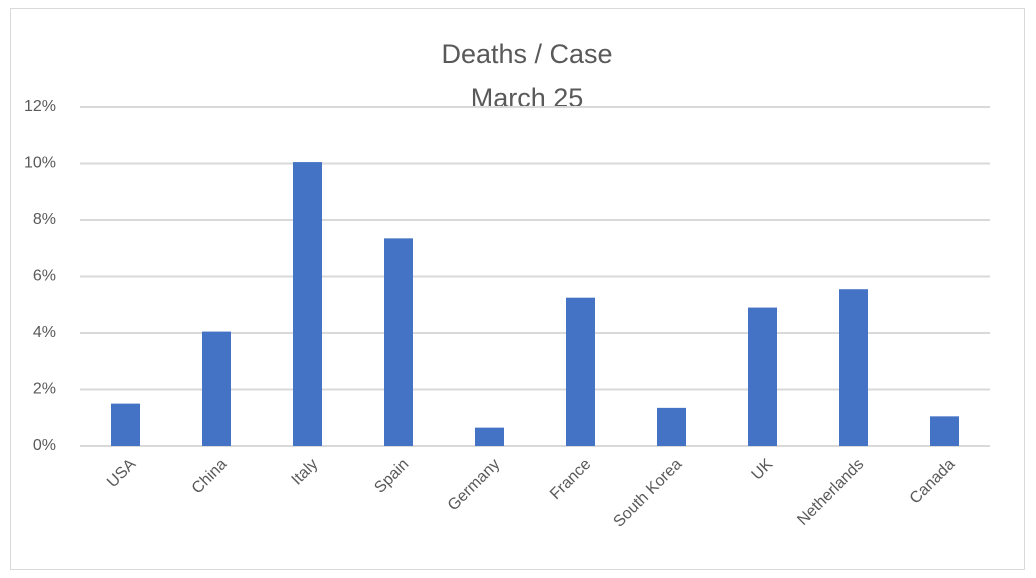 The image size is (1036, 578). Describe the element at coordinates (40, 106) in the screenshot. I see `y-tick-label: 12%` at that location.